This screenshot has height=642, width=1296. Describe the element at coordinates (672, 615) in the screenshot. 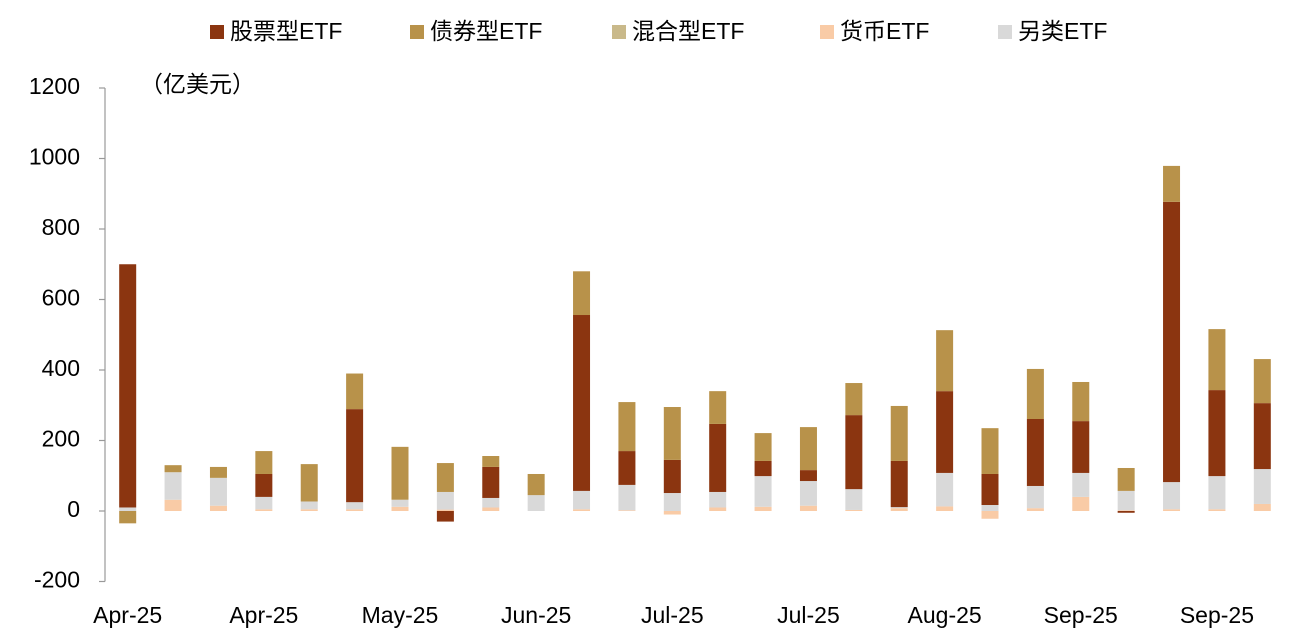

I see `x-tick-label: Jul-25` at that location.